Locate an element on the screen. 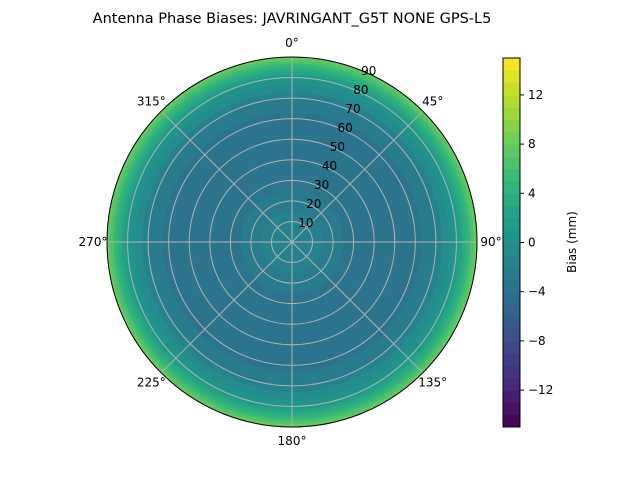 This screenshot has height=480, width=640. r-tick-label: 60 is located at coordinates (345, 128).